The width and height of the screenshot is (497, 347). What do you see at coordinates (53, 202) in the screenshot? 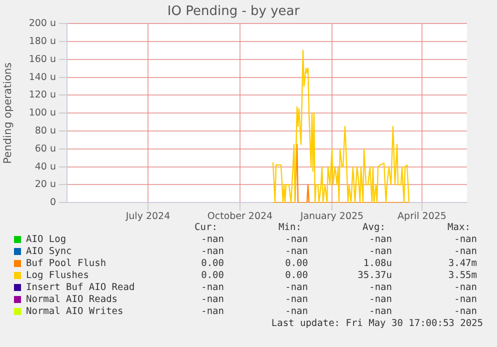
I see `y-tick-label: 0` at bounding box center [53, 202].